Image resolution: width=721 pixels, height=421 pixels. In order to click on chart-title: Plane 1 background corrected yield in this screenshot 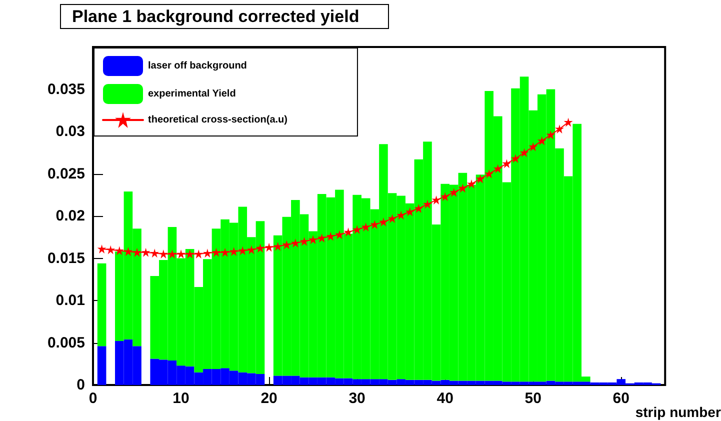, I will do `click(216, 16)`.